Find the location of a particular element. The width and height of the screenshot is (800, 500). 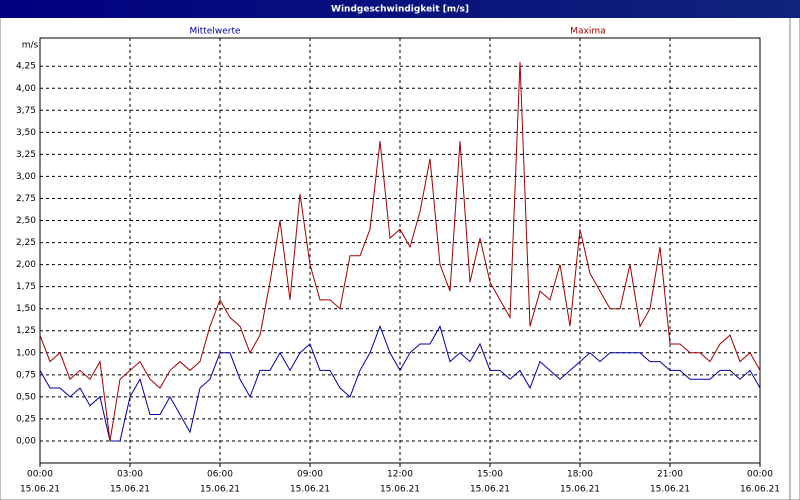

y-tick-label: 3,25 is located at coordinates (26, 155).